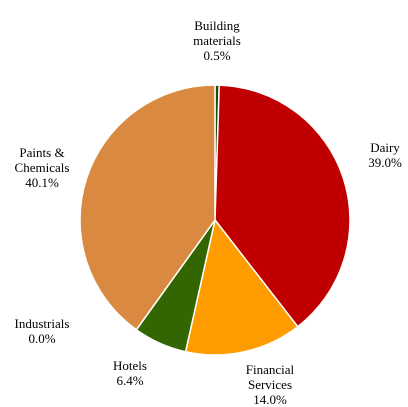  I want to click on value-label: 40.1%, so click(42, 182).